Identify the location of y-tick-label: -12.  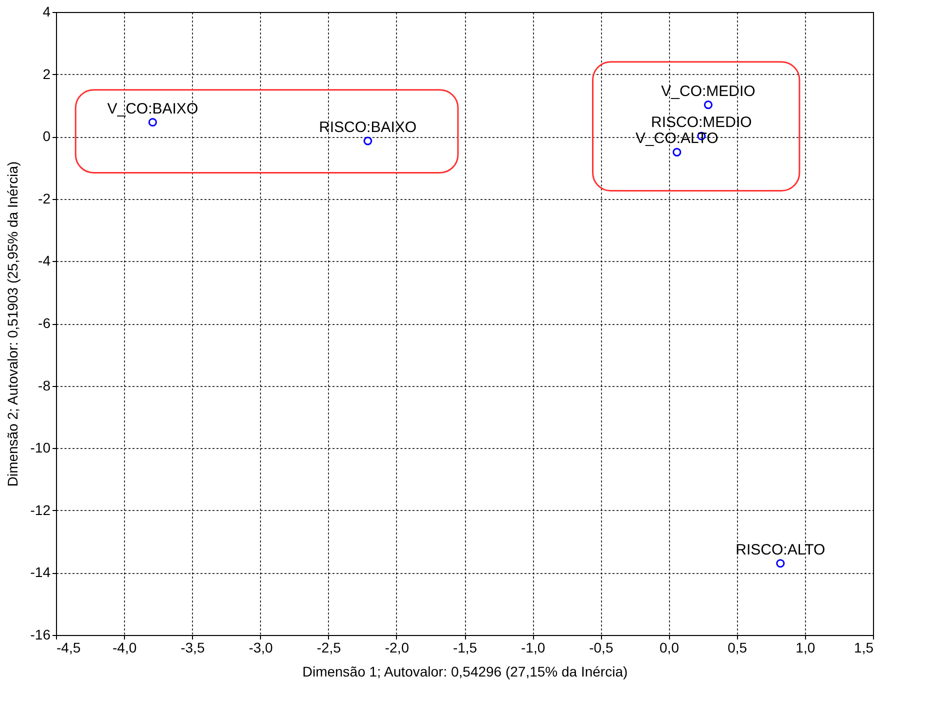
(40, 510).